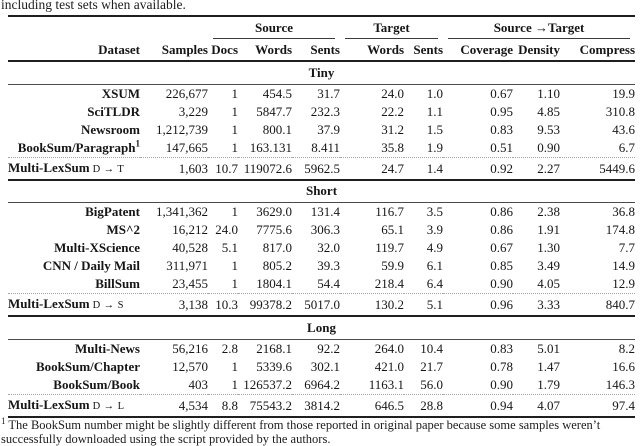  I want to click on table-cell: 646.5, so click(372, 405).